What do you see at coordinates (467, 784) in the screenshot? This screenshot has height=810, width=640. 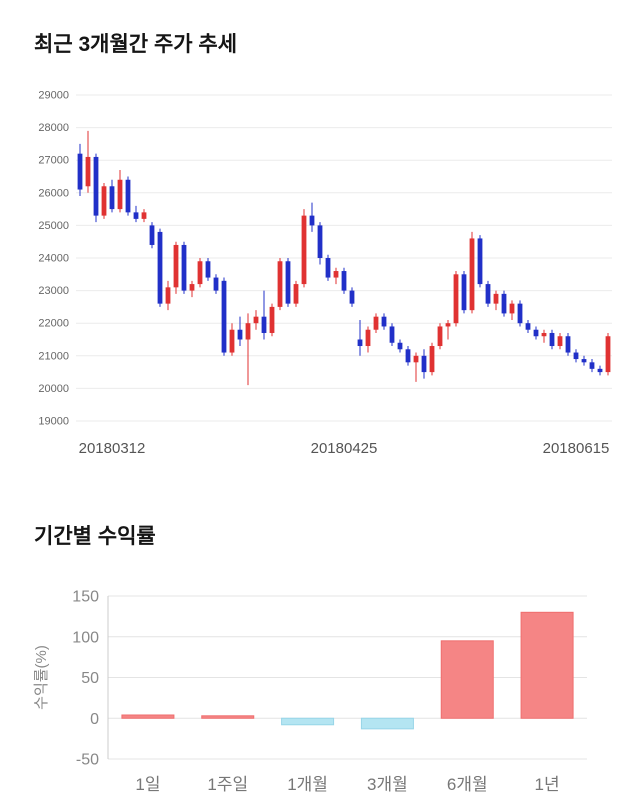 I see `returns-category-label: 6개월` at bounding box center [467, 784].